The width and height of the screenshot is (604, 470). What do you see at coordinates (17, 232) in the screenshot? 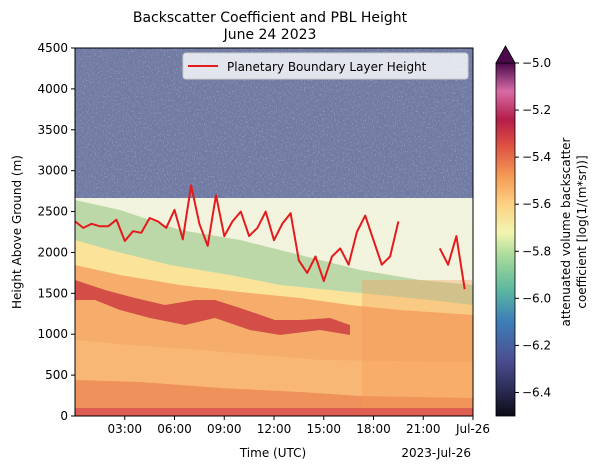
I see `y-axis-label: Height Above Ground (m)` at bounding box center [17, 232].